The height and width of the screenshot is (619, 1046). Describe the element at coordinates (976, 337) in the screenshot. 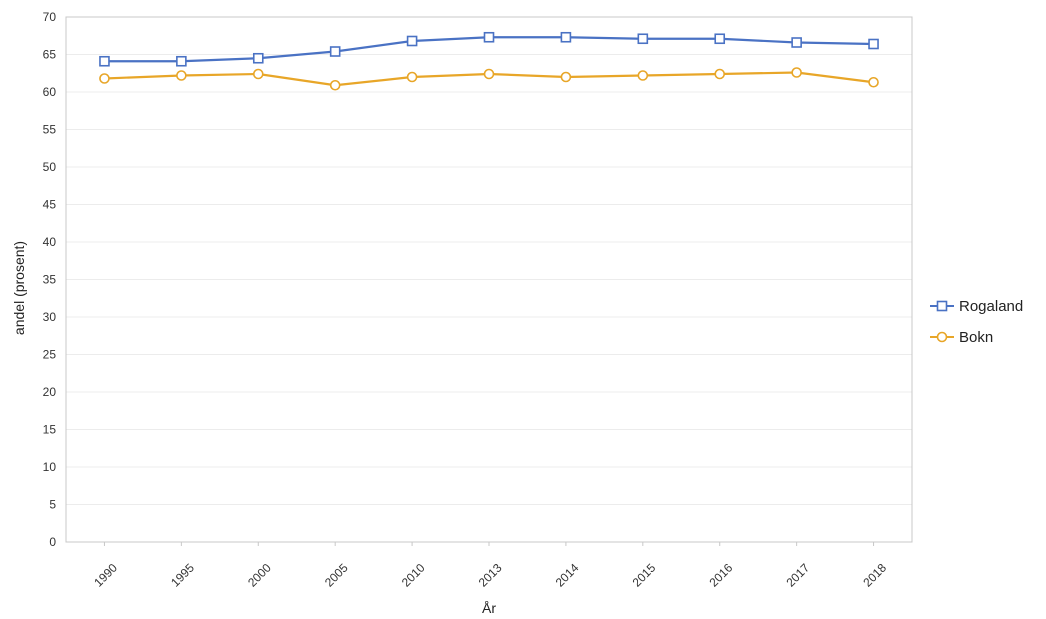

I see `legend-label-bokn: Bokn` at that location.